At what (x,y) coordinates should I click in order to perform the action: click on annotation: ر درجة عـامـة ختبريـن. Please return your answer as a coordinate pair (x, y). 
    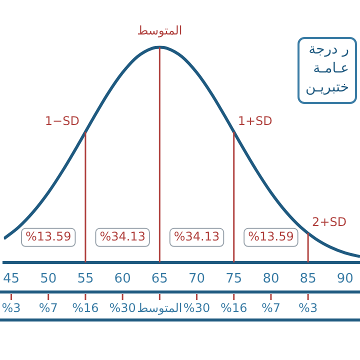
    Looking at the image, I should click on (327, 69).